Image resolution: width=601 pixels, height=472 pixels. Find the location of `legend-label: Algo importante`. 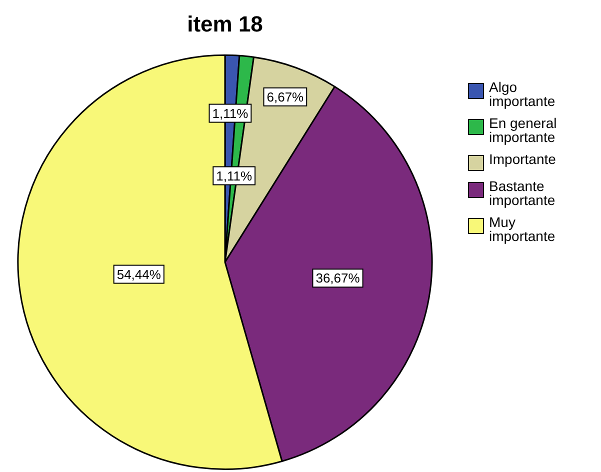

legend-label: Algo importante is located at coordinates (522, 94).